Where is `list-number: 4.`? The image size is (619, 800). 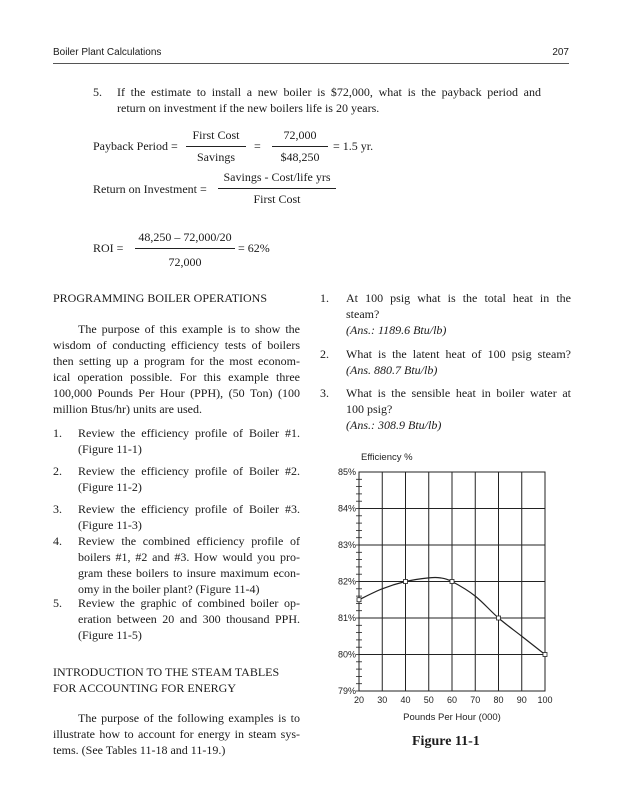 list-number: 4. is located at coordinates (57, 541).